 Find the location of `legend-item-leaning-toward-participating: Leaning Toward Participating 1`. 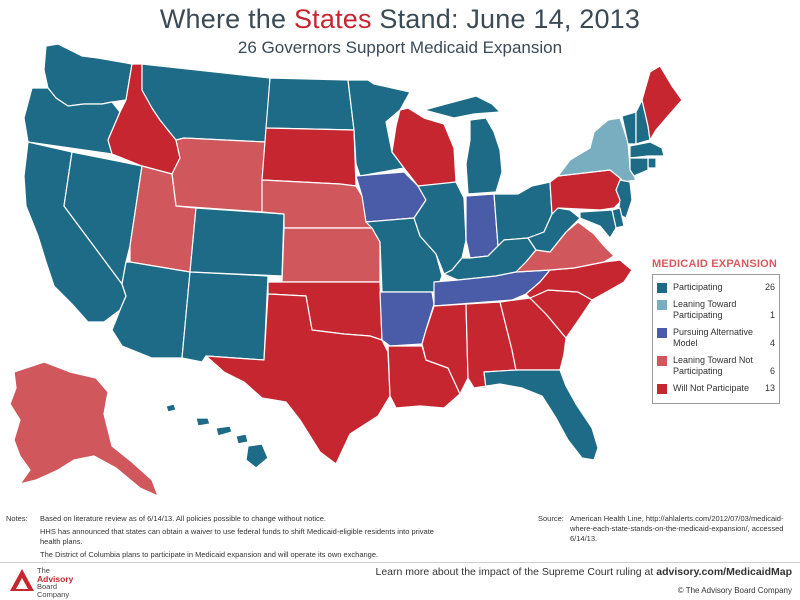

legend-item-leaning-toward-participating: Leaning Toward Participating 1 is located at coordinates (716, 310).